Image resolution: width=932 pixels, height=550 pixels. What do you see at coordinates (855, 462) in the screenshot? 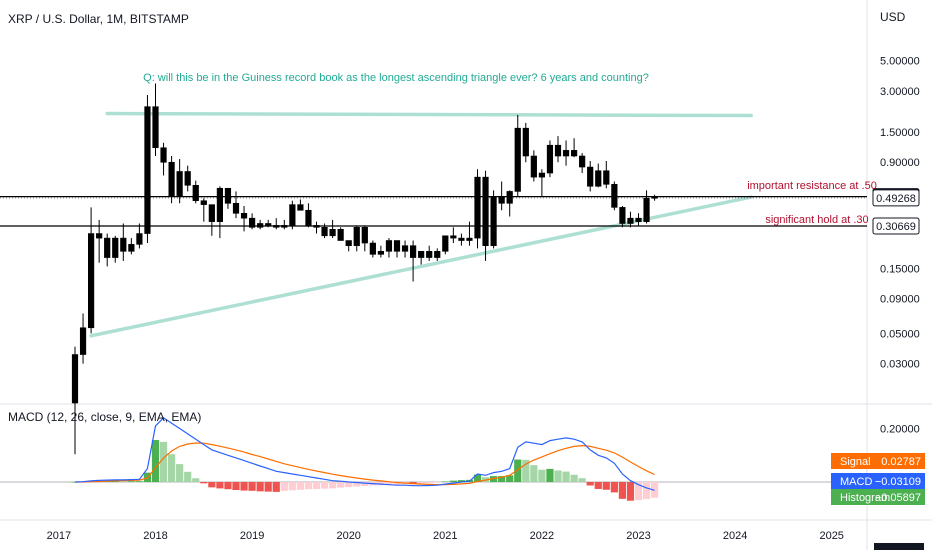
I see `macd-legend-name: Signal` at bounding box center [855, 462].